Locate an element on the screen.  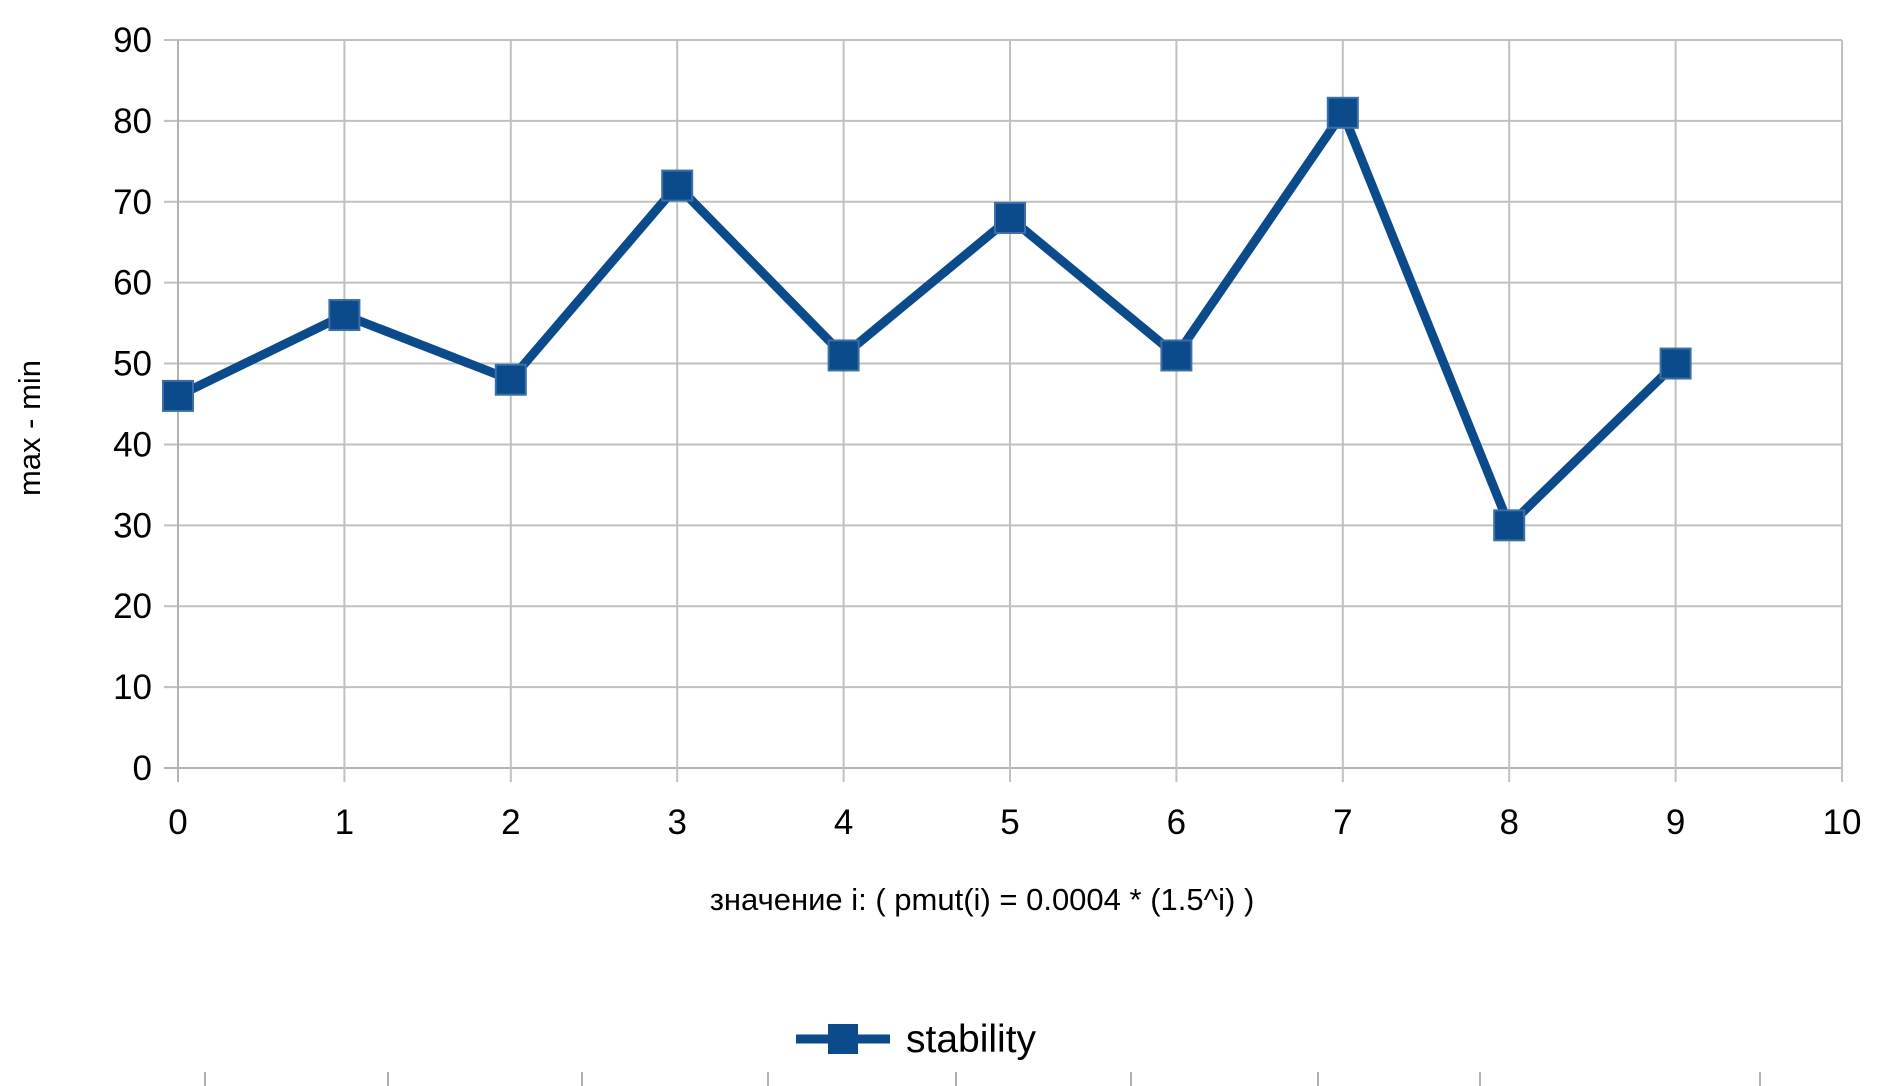
y-tick-label: 40 is located at coordinates (132, 444).